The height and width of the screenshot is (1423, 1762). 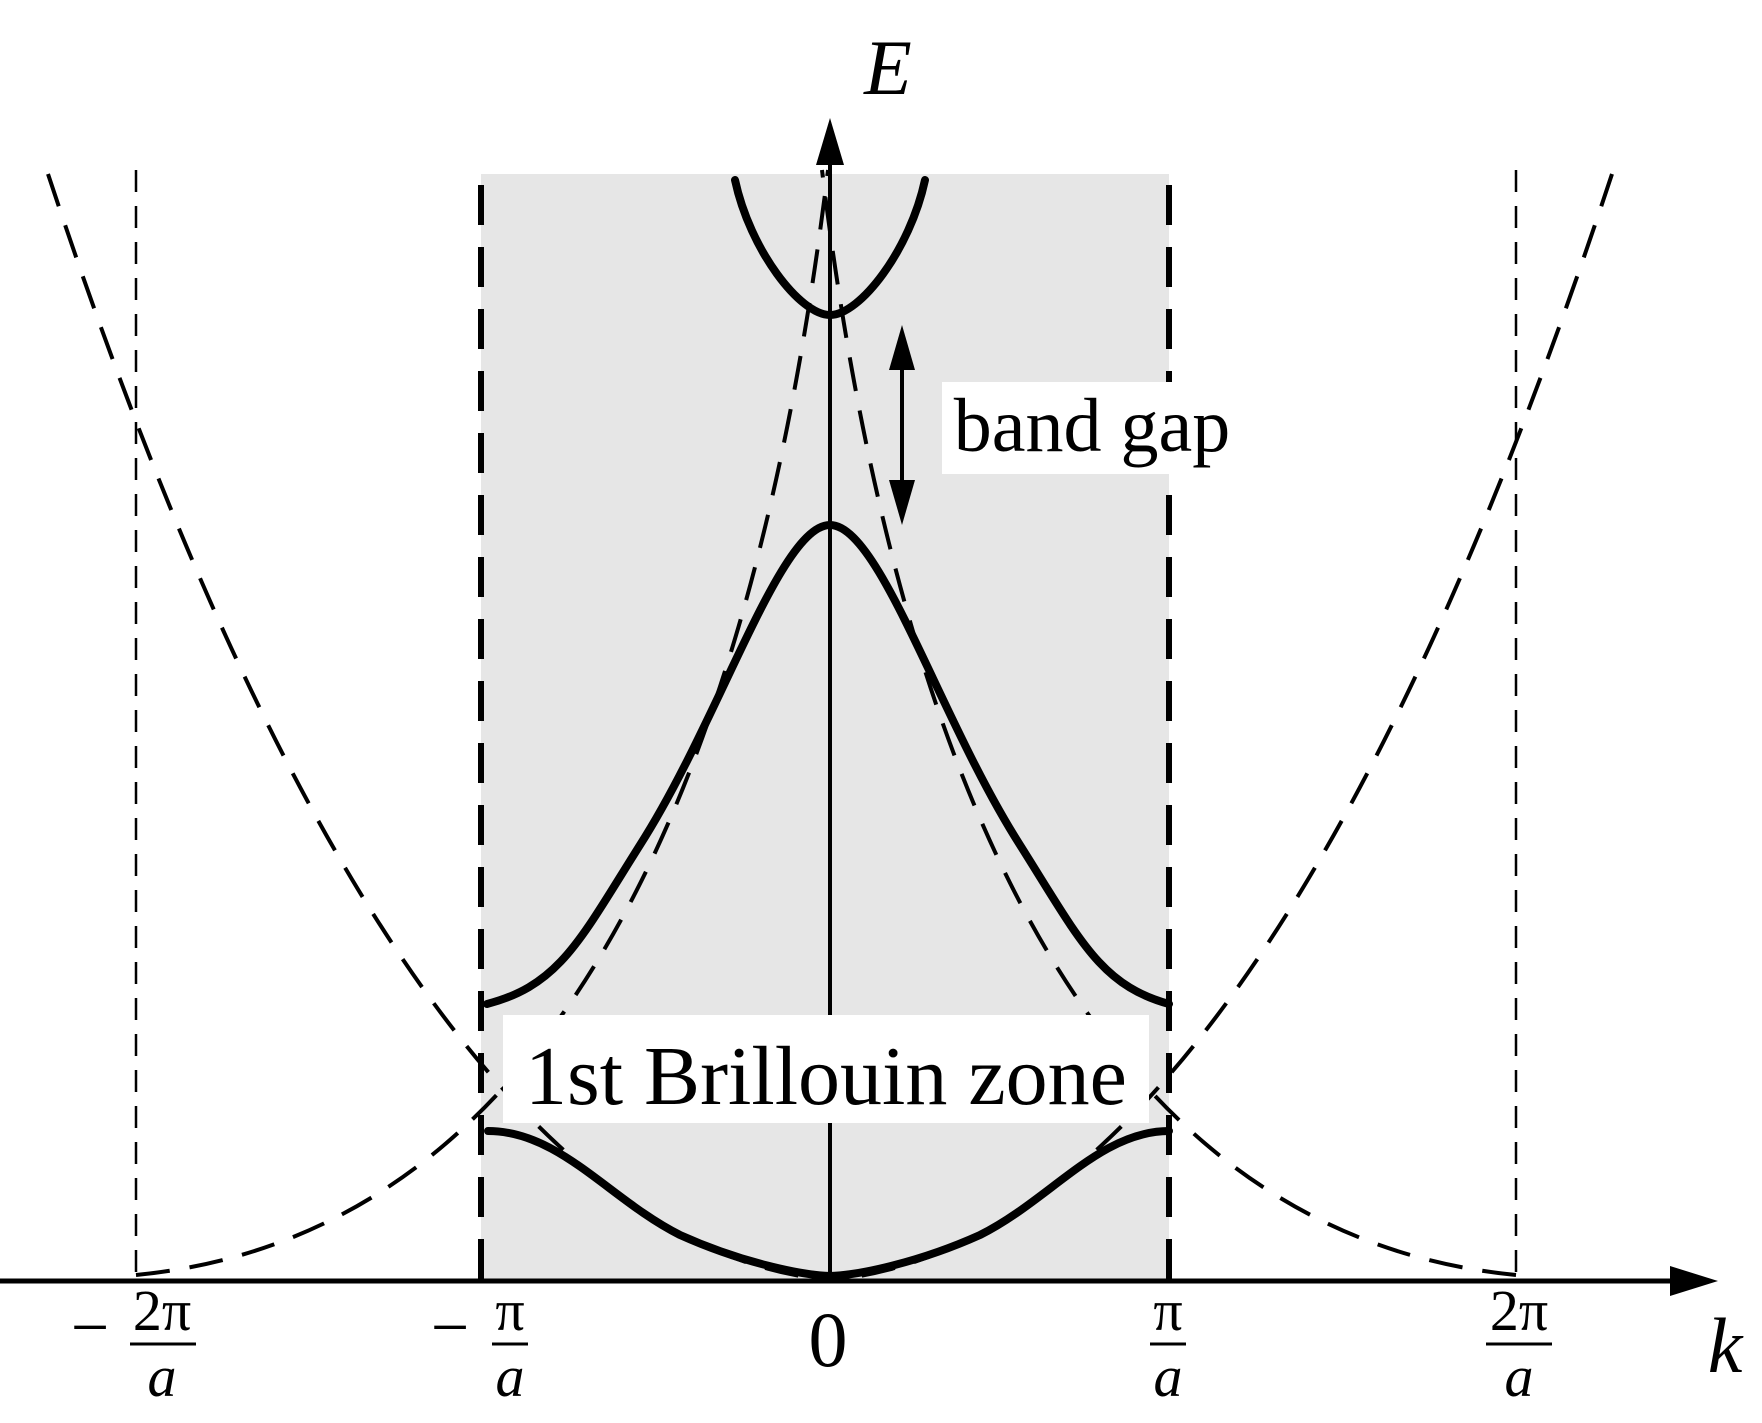 I want to click on second-band, so click(x=828, y=764).